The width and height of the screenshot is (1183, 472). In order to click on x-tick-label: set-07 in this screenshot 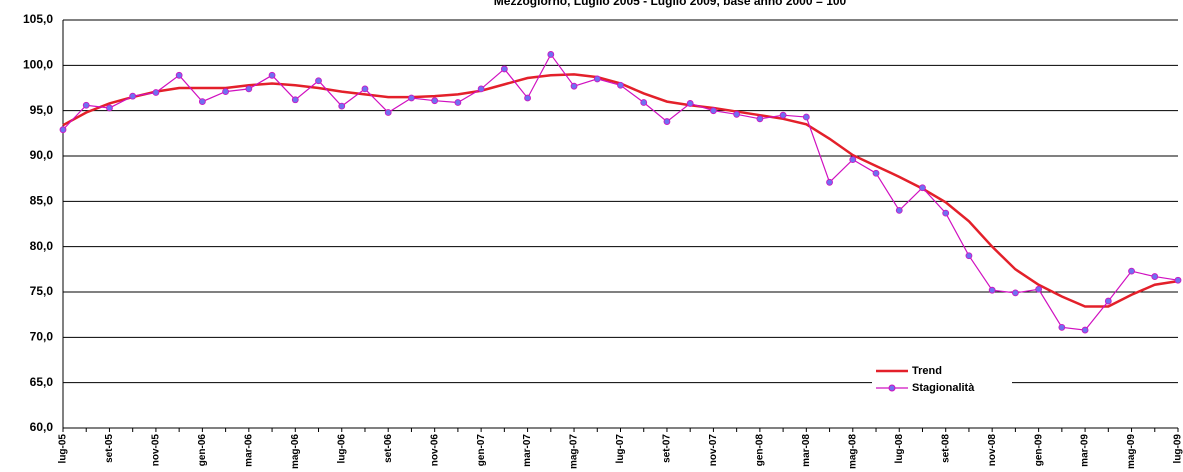, I will do `click(667, 448)`.